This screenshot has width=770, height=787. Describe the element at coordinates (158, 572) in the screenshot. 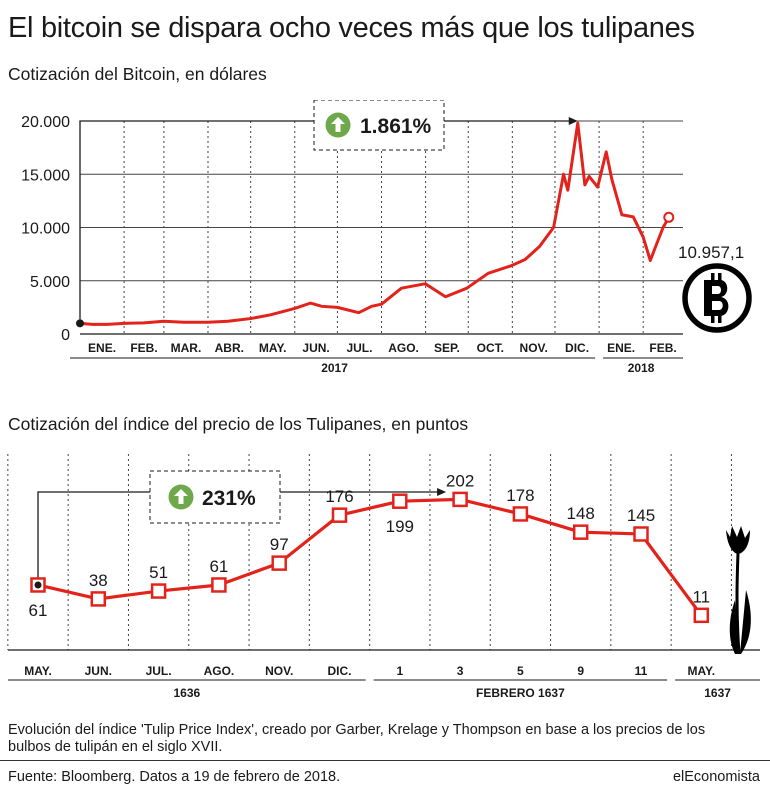

I see `data-value-label: 51` at that location.